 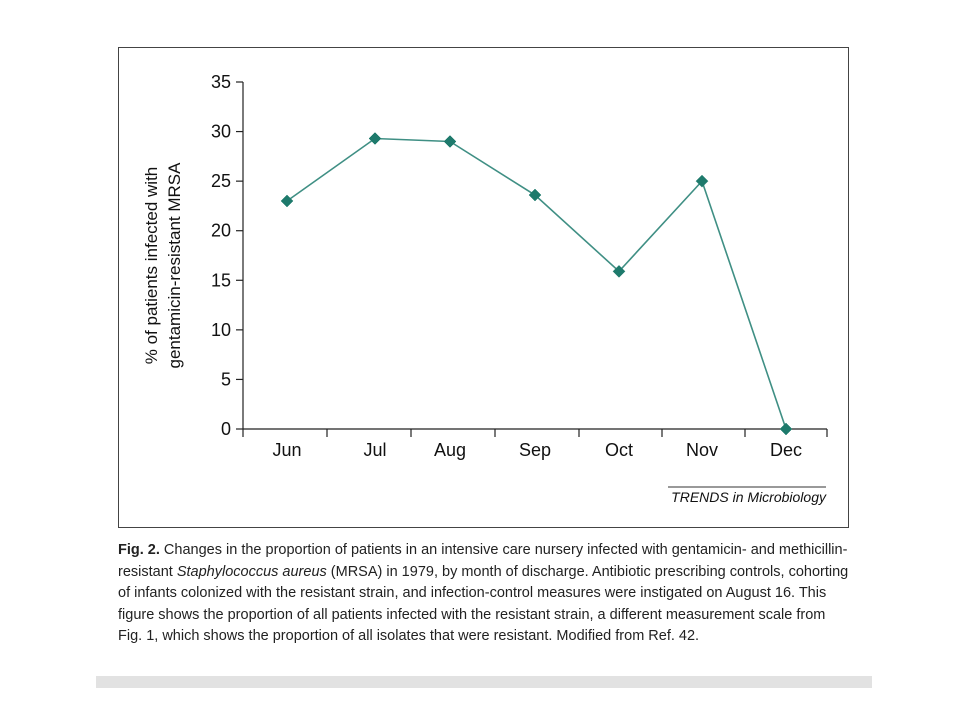 I want to click on caption-label: Fig. 2., so click(x=139, y=550).